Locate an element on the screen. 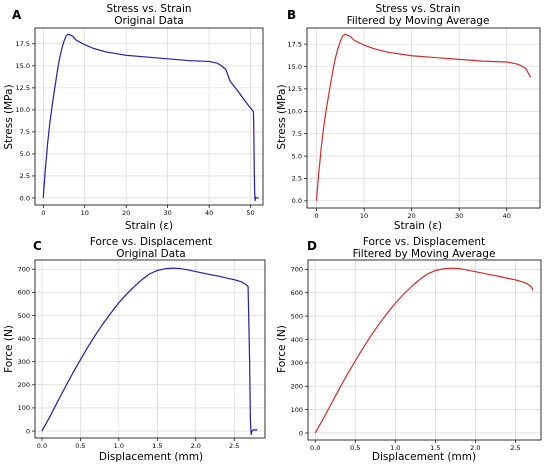 The image size is (550, 466). panel-letter-c: C is located at coordinates (37, 246).